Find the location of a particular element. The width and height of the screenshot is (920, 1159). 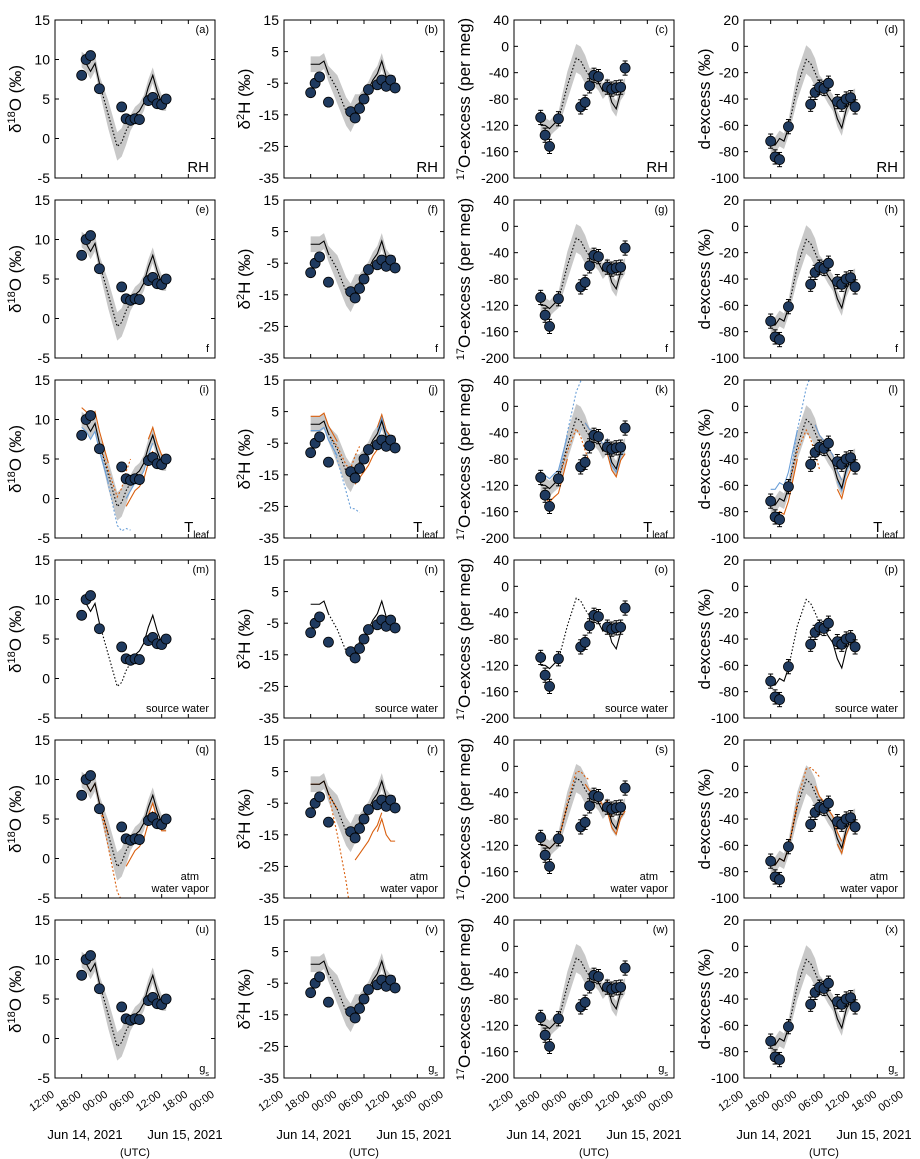

row-label: water vapor is located at coordinates (180, 889).